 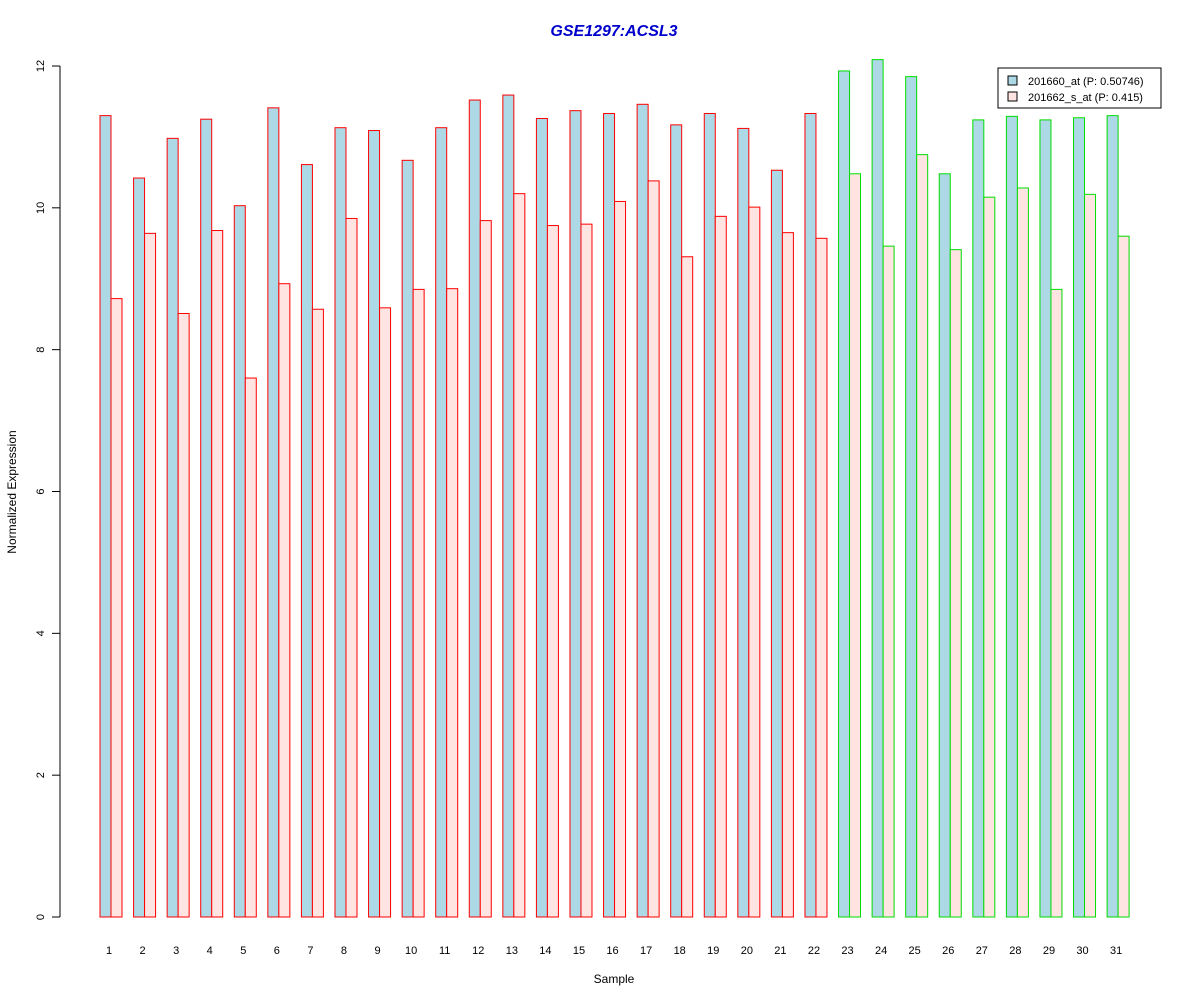 I want to click on y-tick-label: 8, so click(x=41, y=350).